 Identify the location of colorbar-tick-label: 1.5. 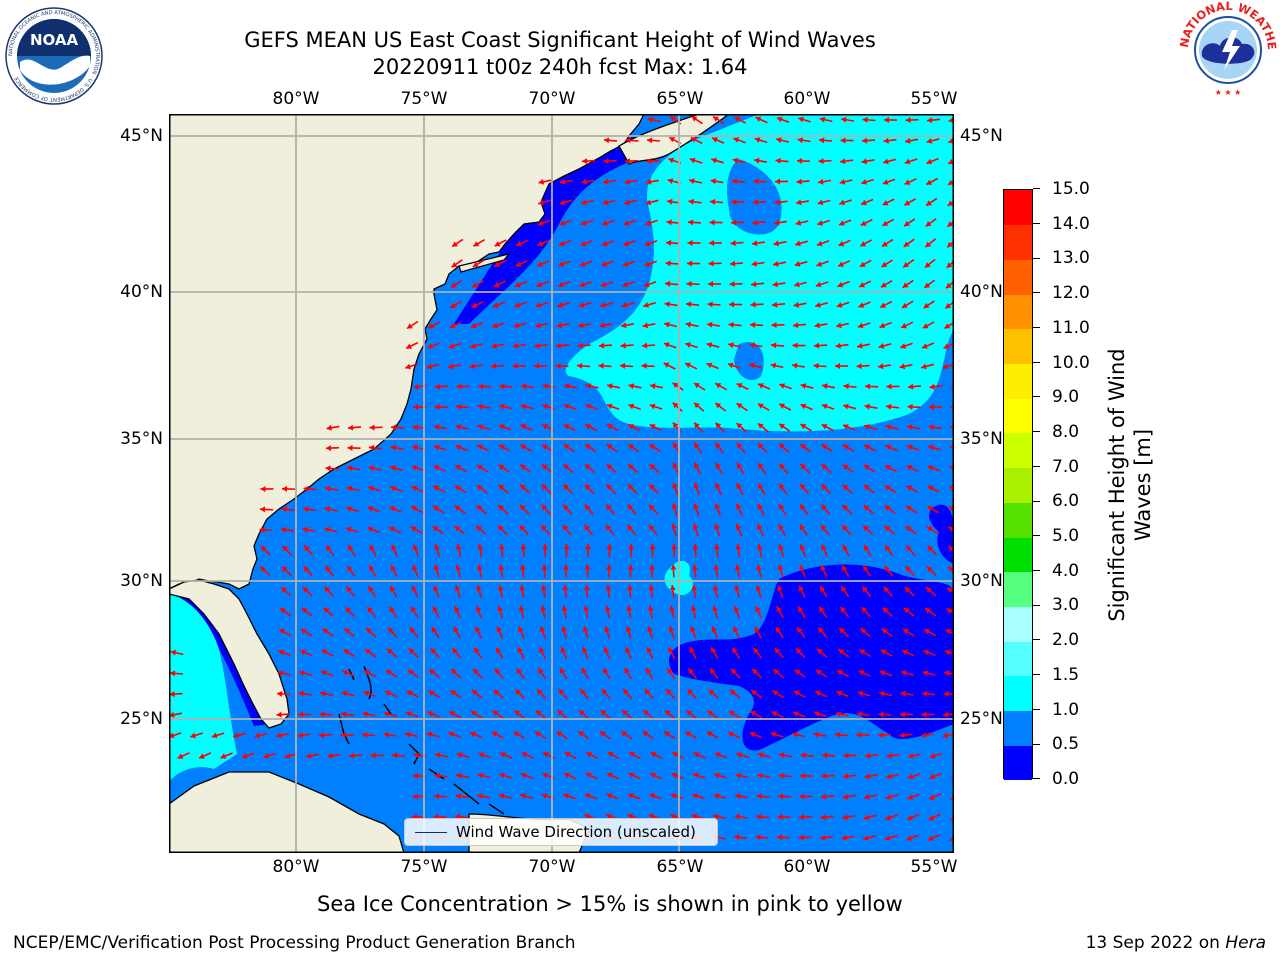
(1066, 674).